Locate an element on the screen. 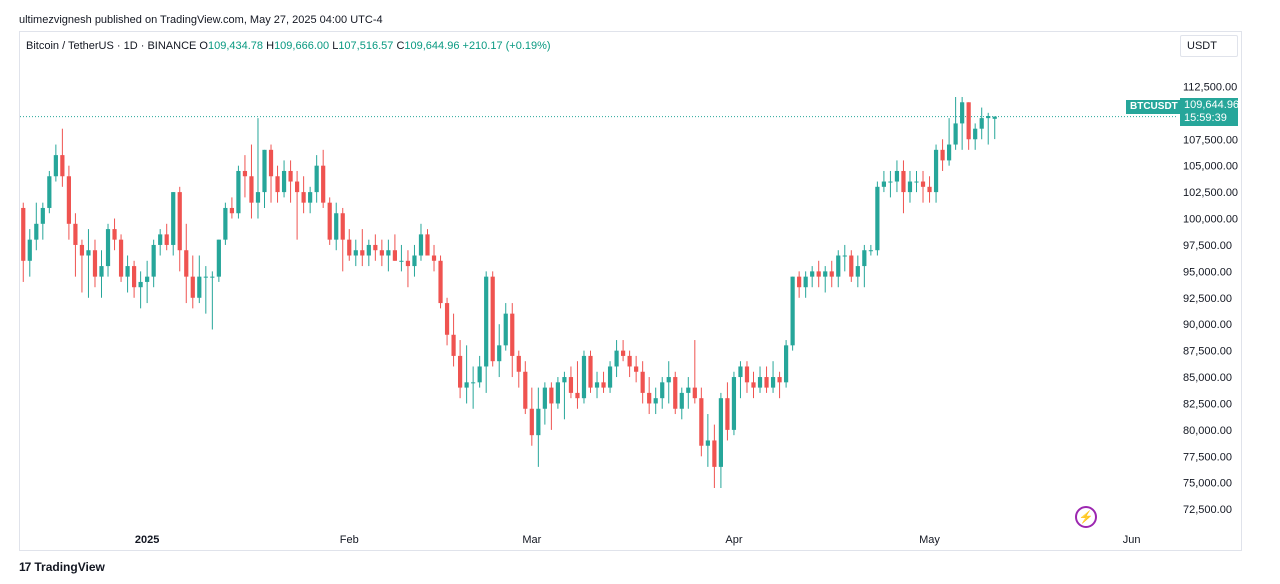 This screenshot has height=584, width=1280. currency-selector: USDT is located at coordinates (1209, 46).